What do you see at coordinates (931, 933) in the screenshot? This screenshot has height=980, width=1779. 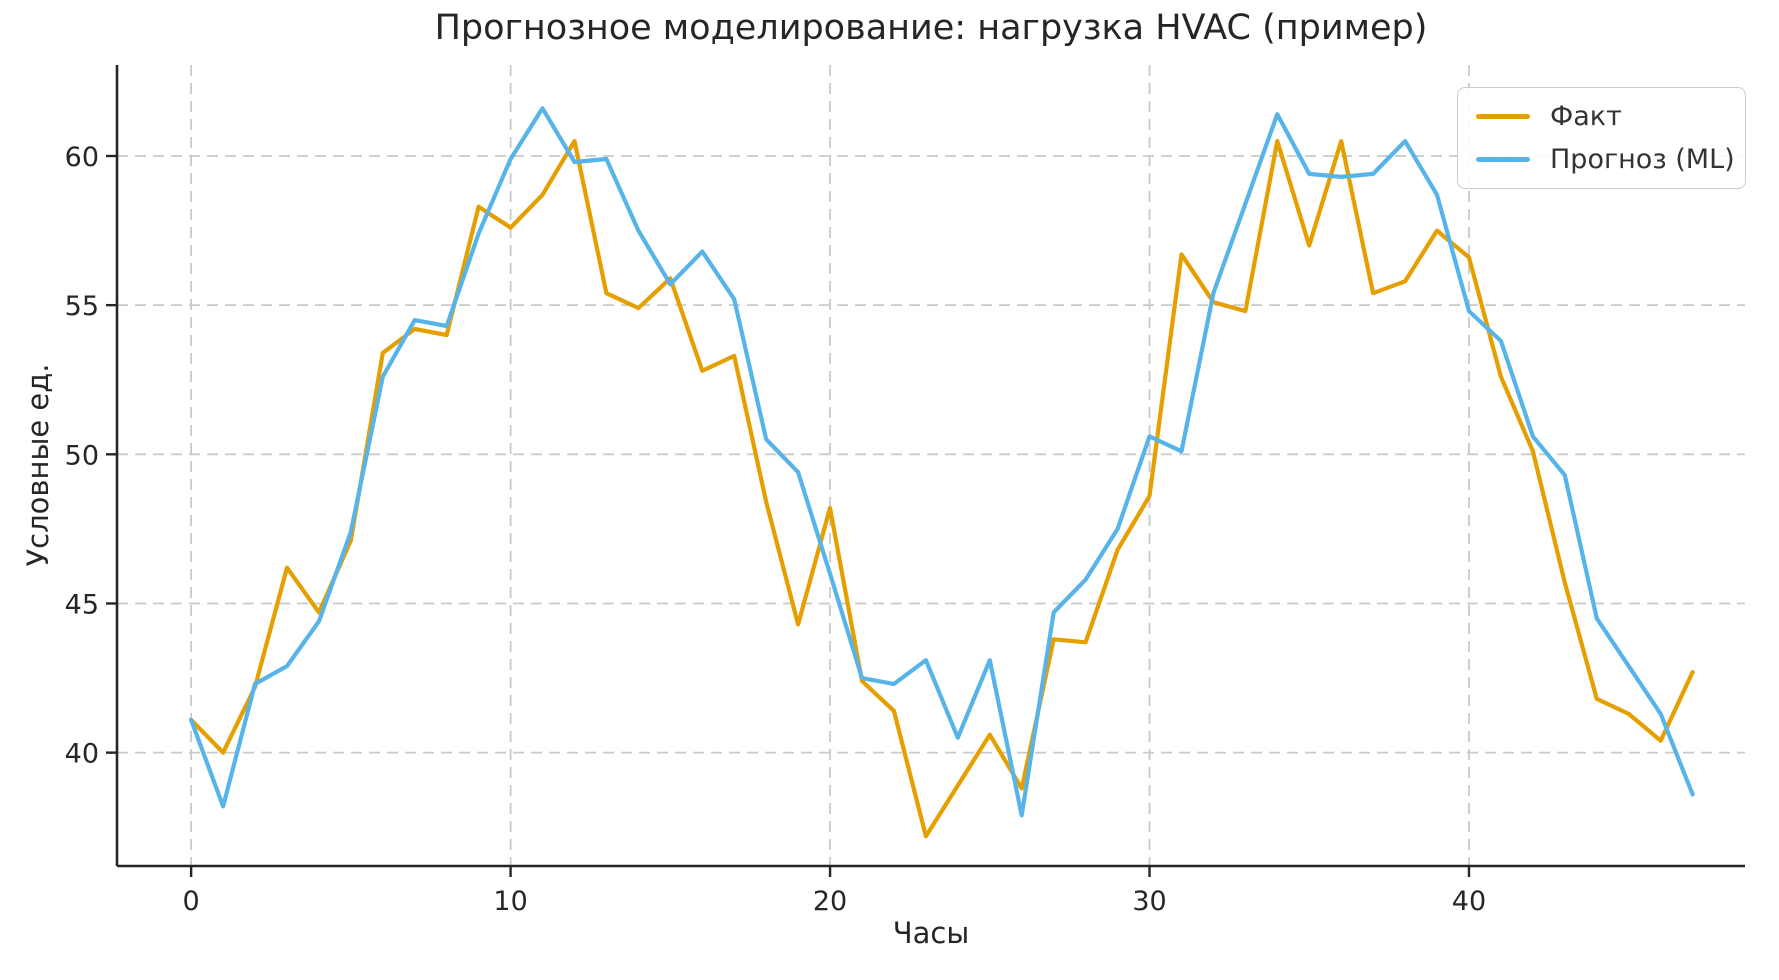 I see `x-axis-label: Часы` at bounding box center [931, 933].